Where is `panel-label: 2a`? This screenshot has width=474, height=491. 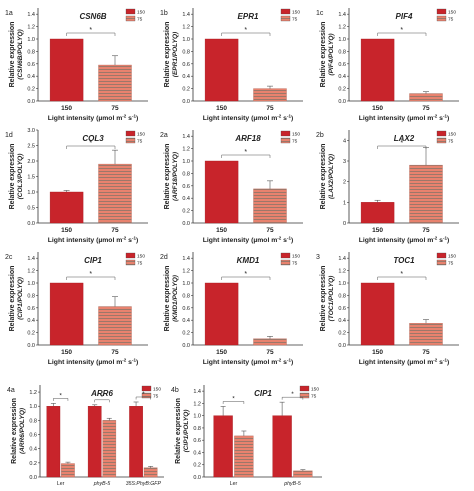 panel-label: 2a is located at coordinates (164, 135).